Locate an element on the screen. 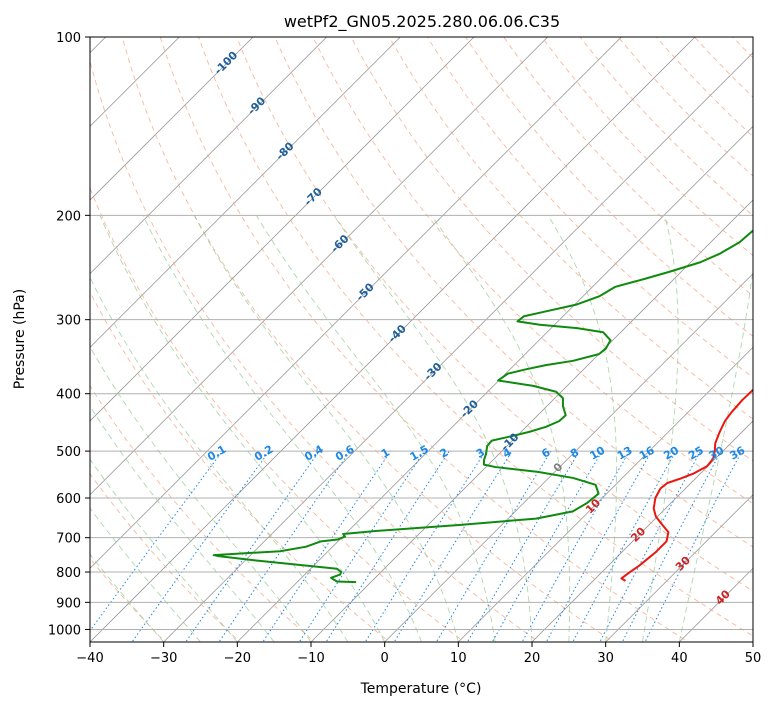 This screenshot has width=775, height=708. chart-title: wetPf2_GN05.2025.280.06.06.C35 is located at coordinates (422, 22).